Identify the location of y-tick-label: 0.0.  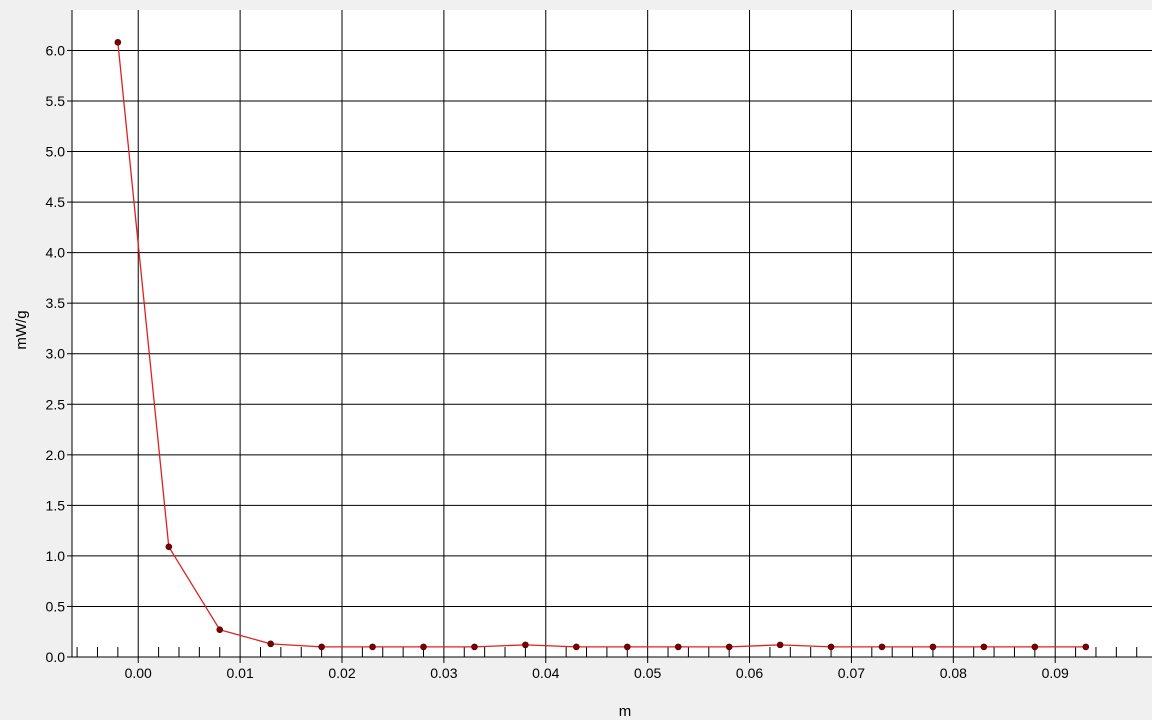
(56, 657).